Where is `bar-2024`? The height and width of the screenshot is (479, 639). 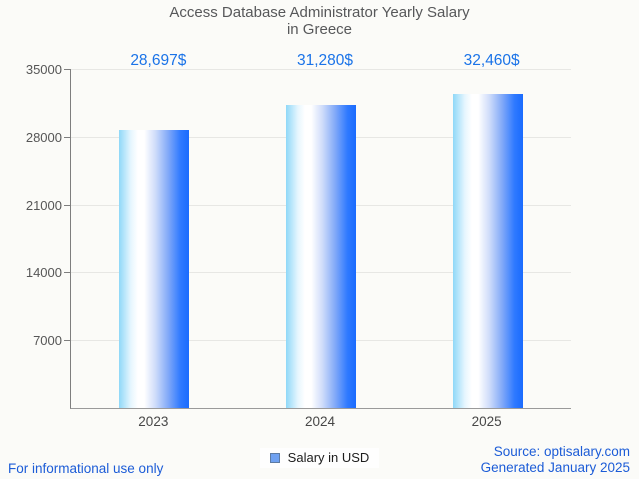 bar-2024 is located at coordinates (321, 256).